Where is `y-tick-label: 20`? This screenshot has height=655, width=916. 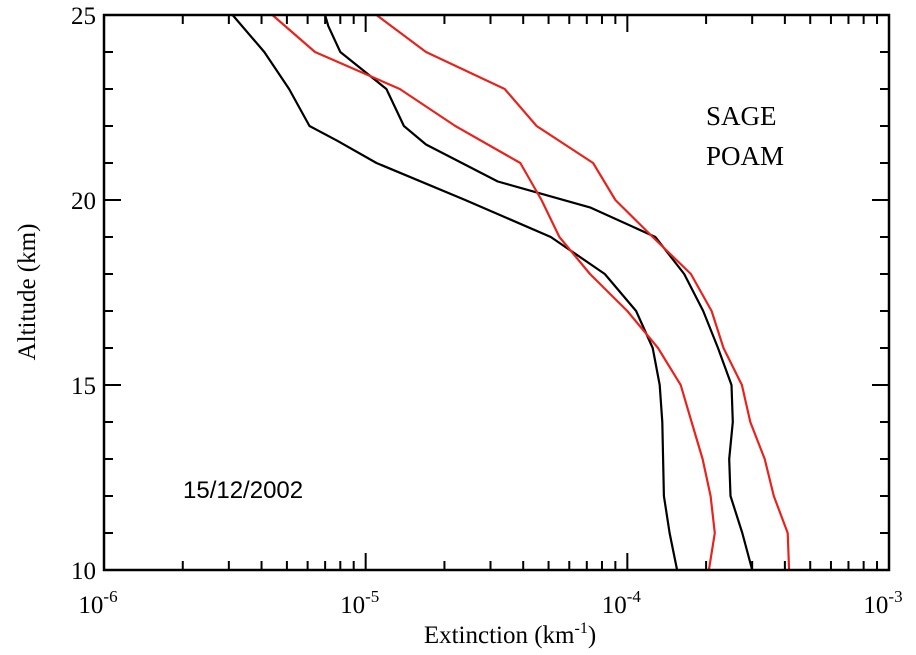
y-tick-label: 20 is located at coordinates (83, 201).